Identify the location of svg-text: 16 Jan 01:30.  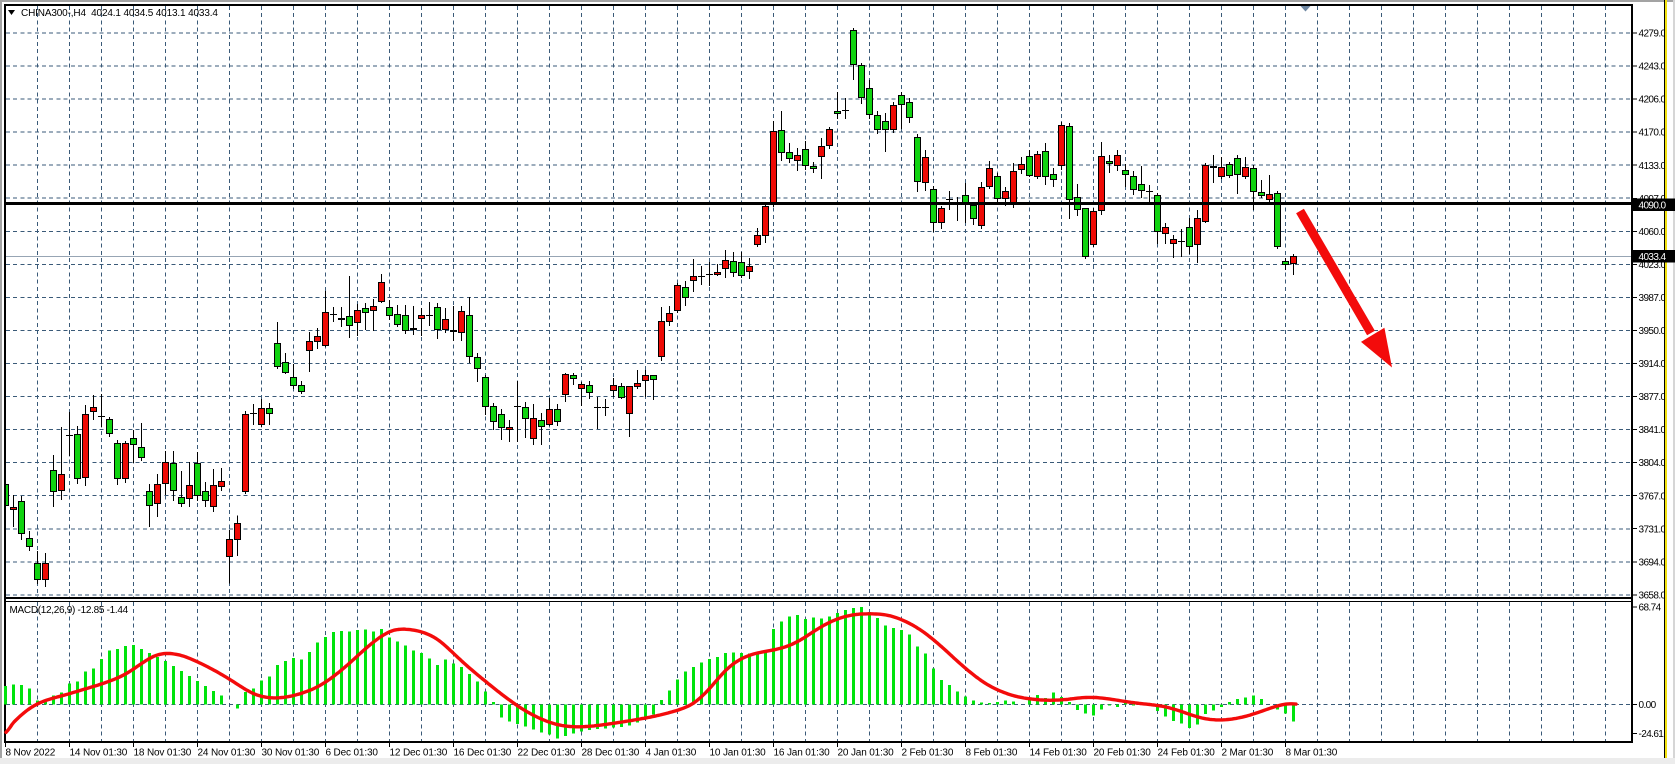
(802, 753).